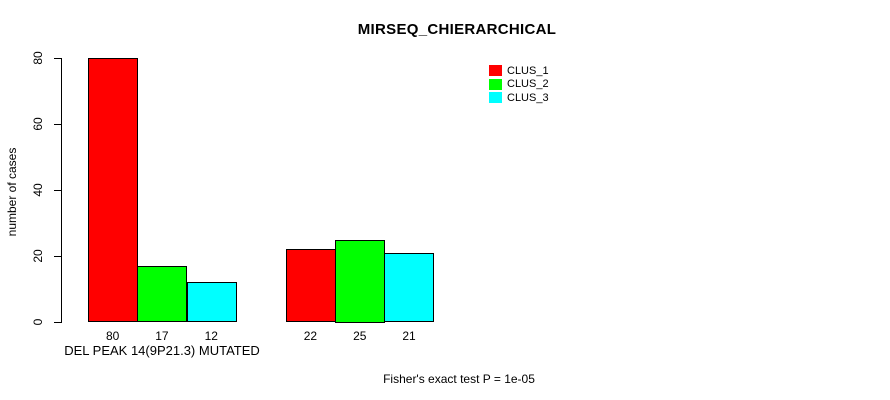  Describe the element at coordinates (113, 190) in the screenshot. I see `bar-clus_1-group1` at that location.